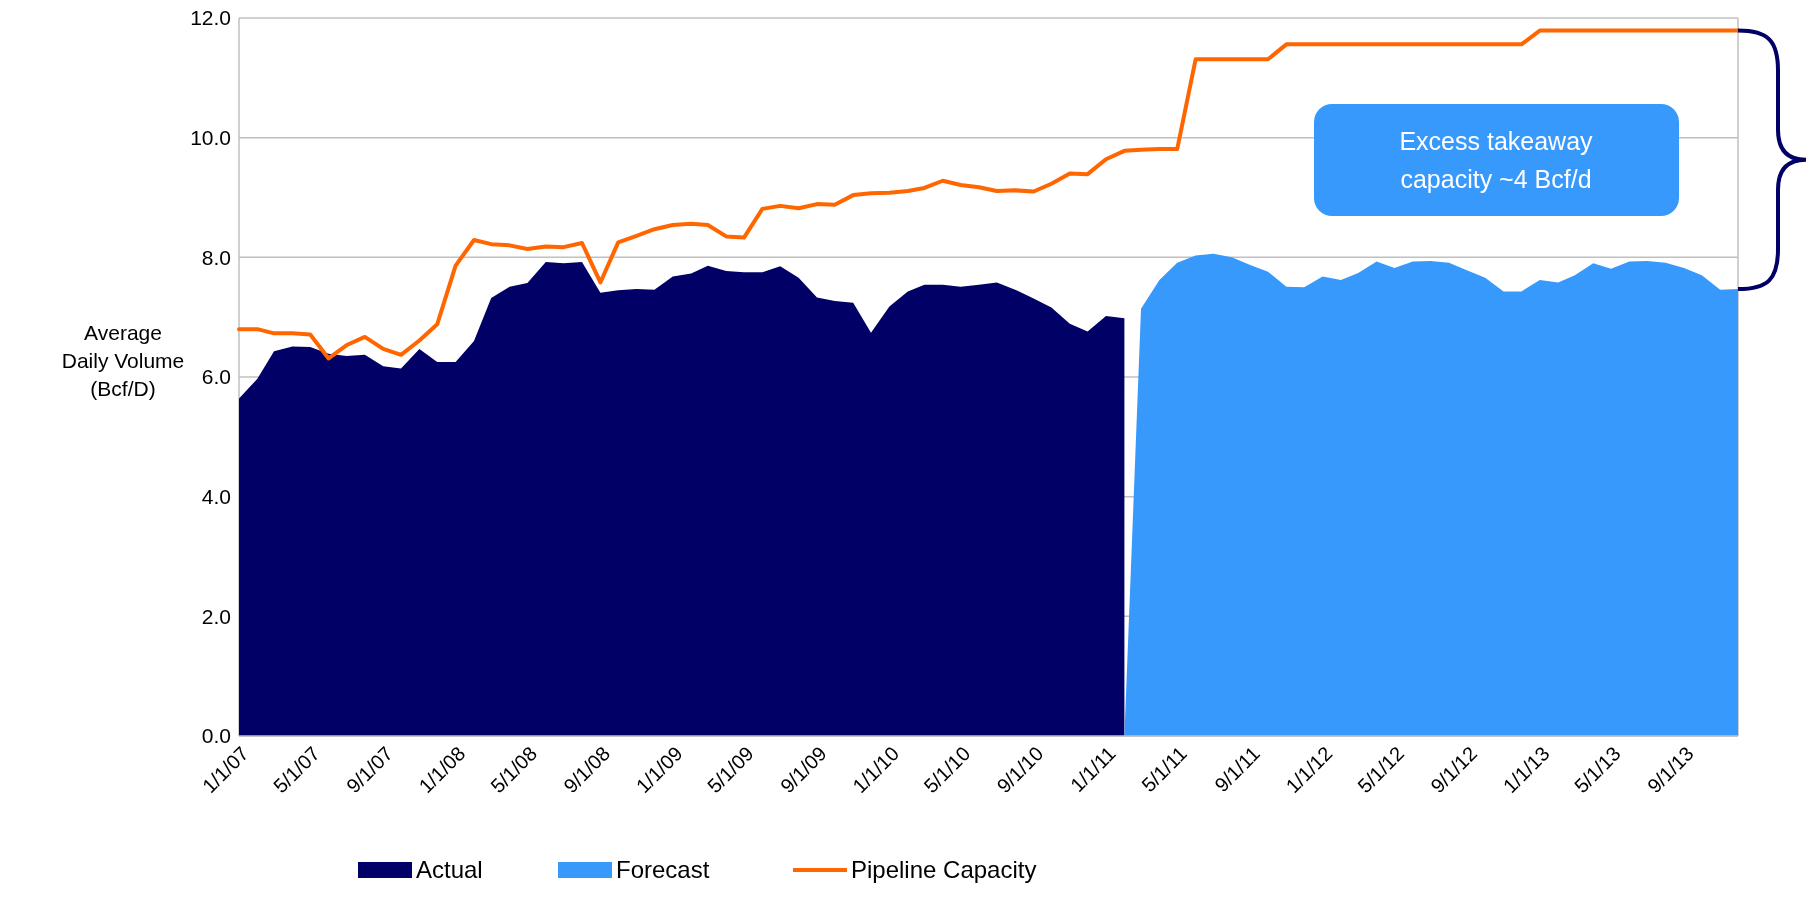  I want to click on y-tick-label: 12.0, so click(210, 18).